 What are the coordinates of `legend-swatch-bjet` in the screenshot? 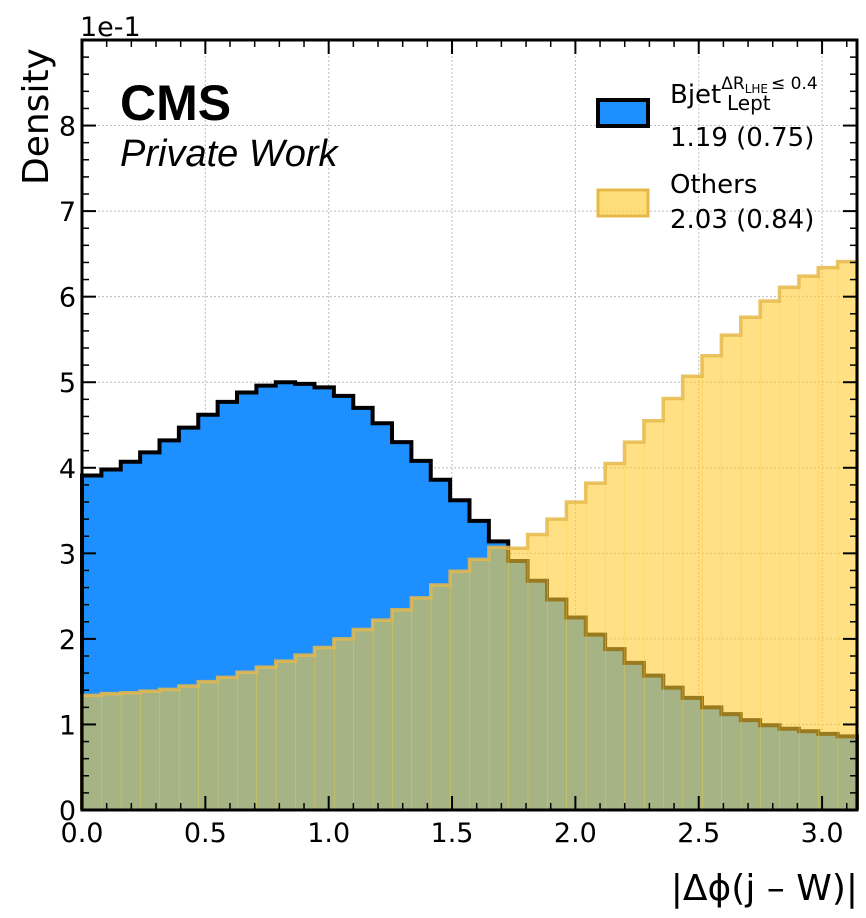 It's located at (623, 113).